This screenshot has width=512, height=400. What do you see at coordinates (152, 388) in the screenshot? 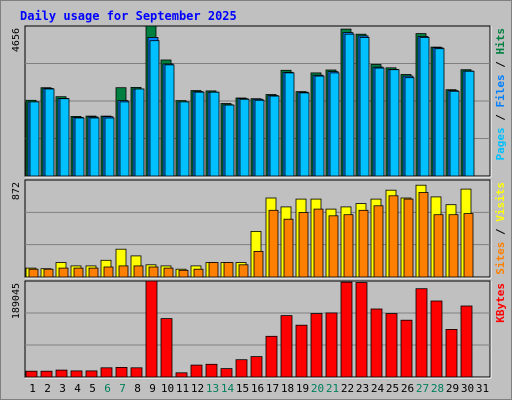
I see `x-tick-label: 9` at bounding box center [152, 388].